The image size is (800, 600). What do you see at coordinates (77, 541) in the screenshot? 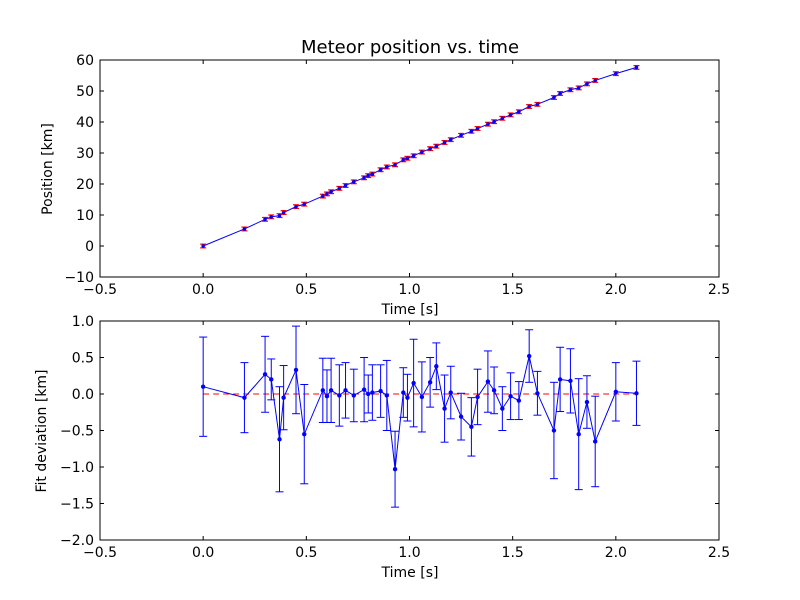
I see `y-tick-label: −2.0` at bounding box center [77, 541].